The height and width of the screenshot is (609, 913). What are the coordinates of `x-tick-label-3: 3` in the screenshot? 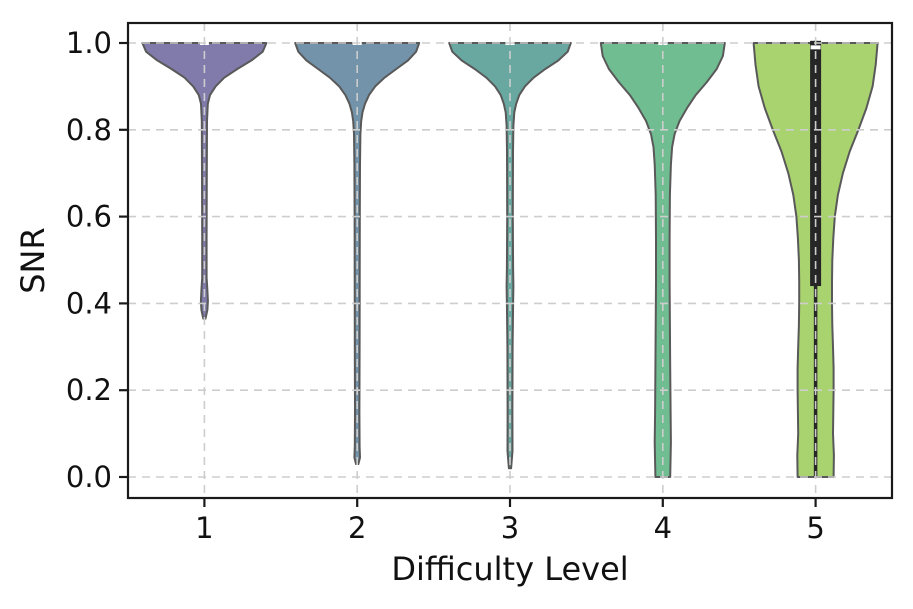 It's located at (510, 528).